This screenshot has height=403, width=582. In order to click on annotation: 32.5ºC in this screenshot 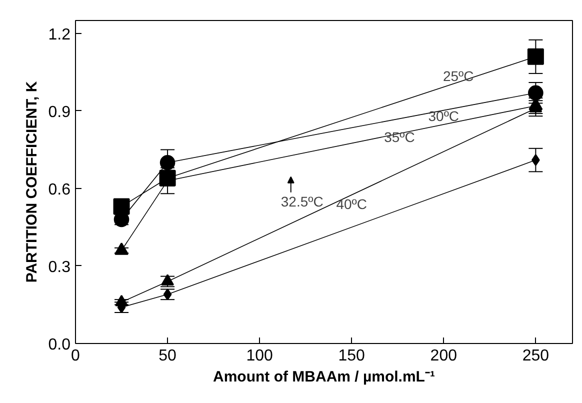, I will do `click(302, 202)`.